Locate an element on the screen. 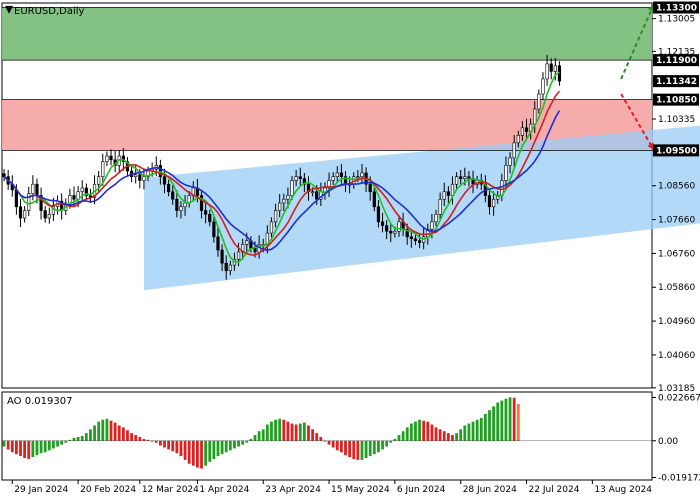 Image resolution: width=700 pixels, height=500 pixels. oscillator-tick-label: -0.019172 is located at coordinates (679, 478).